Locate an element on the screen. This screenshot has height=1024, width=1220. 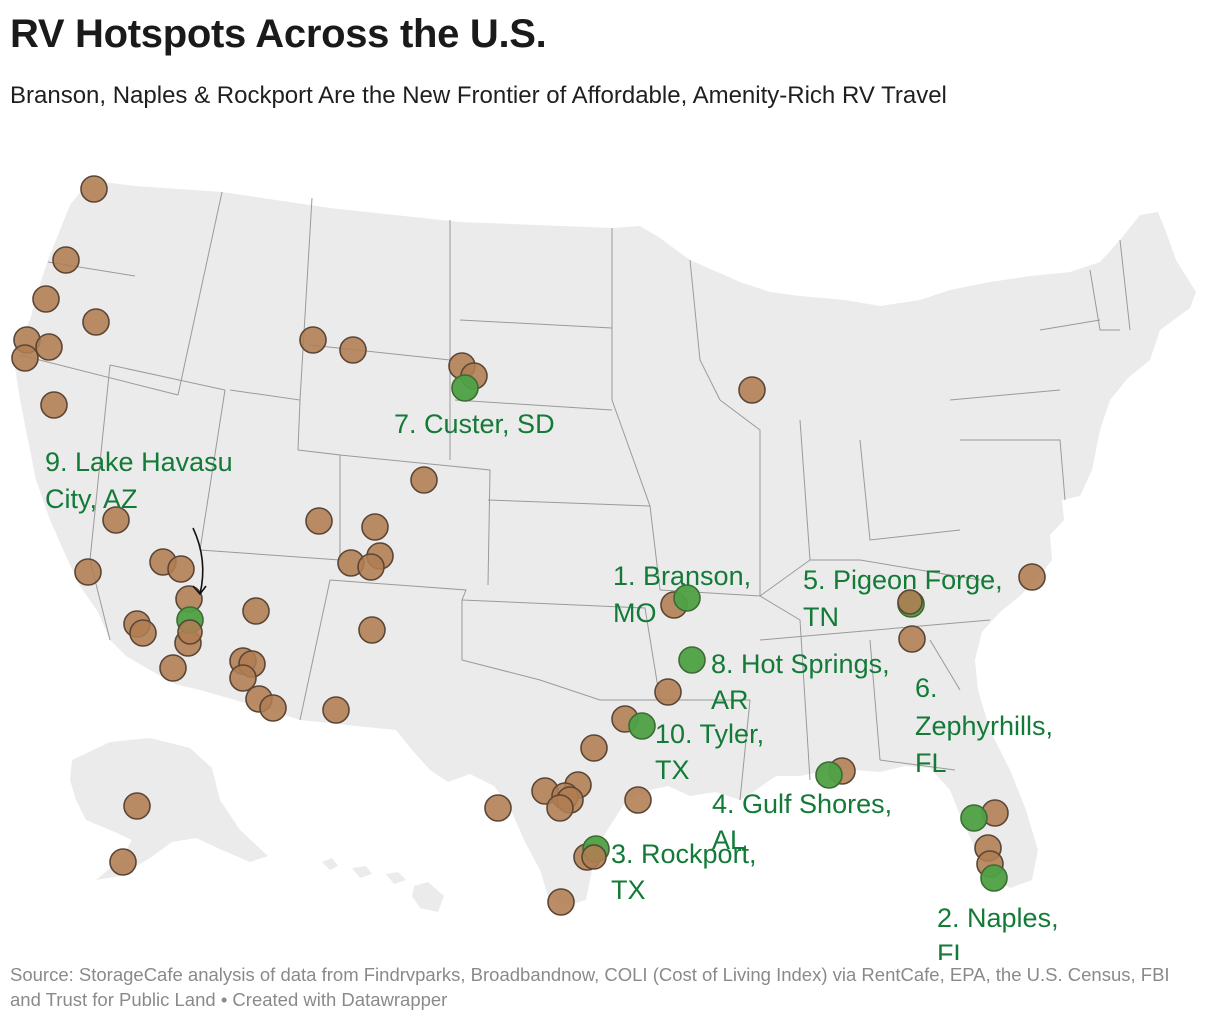
label-branson-mo: 1. Branson, MO is located at coordinates (686, 594).